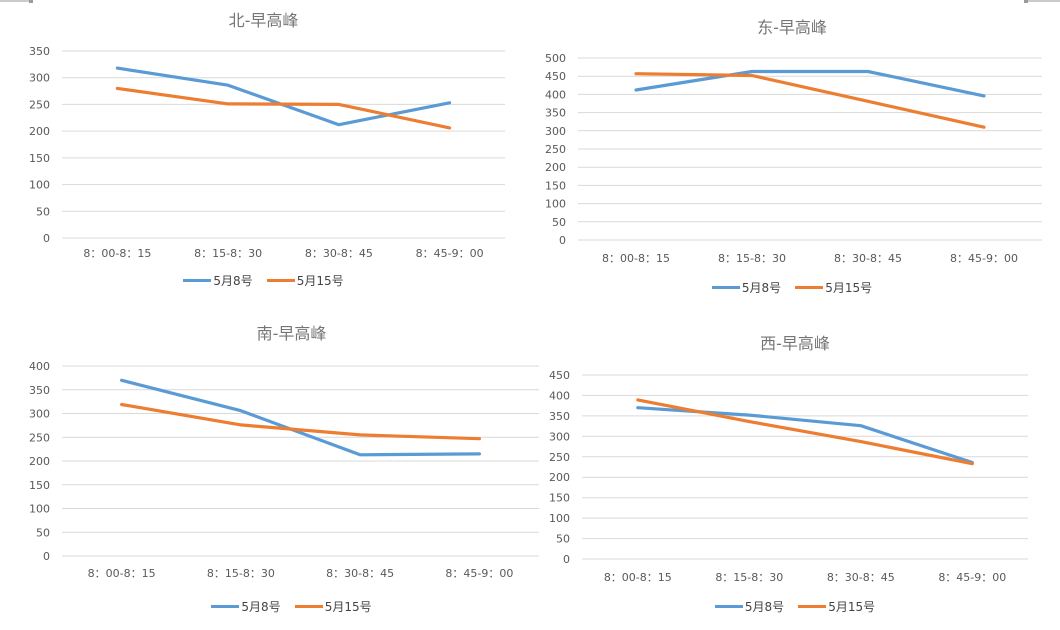 The image size is (1060, 630). I want to click on ui-fragment-top-right, so click(1043, 1).